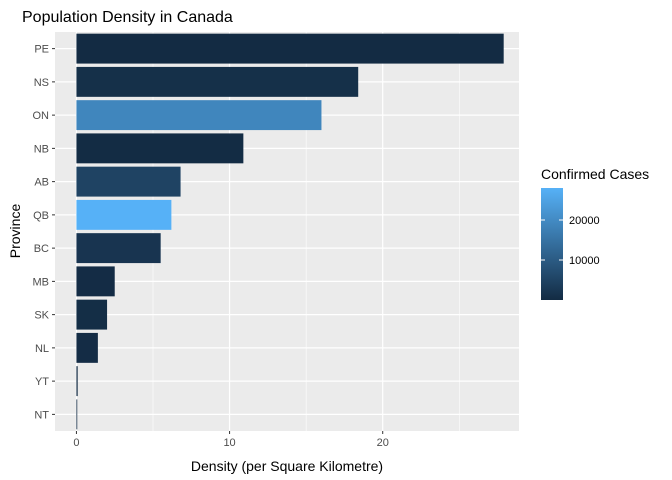 This screenshot has width=672, height=480. What do you see at coordinates (595, 174) in the screenshot?
I see `legend-title: Confirmed Cases` at bounding box center [595, 174].